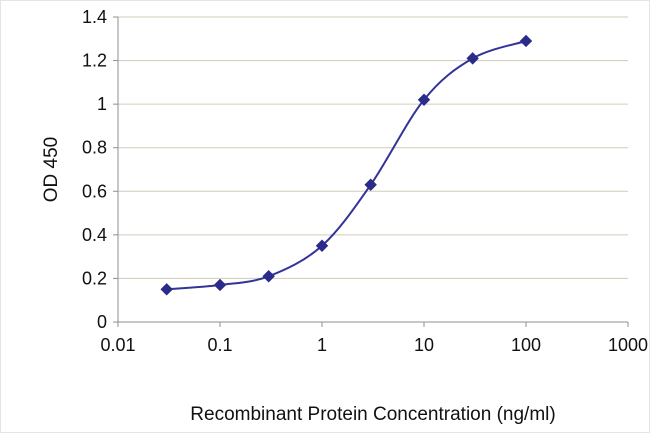 The height and width of the screenshot is (433, 650). Describe the element at coordinates (628, 345) in the screenshot. I see `x-axis-tick-label: 1000` at that location.